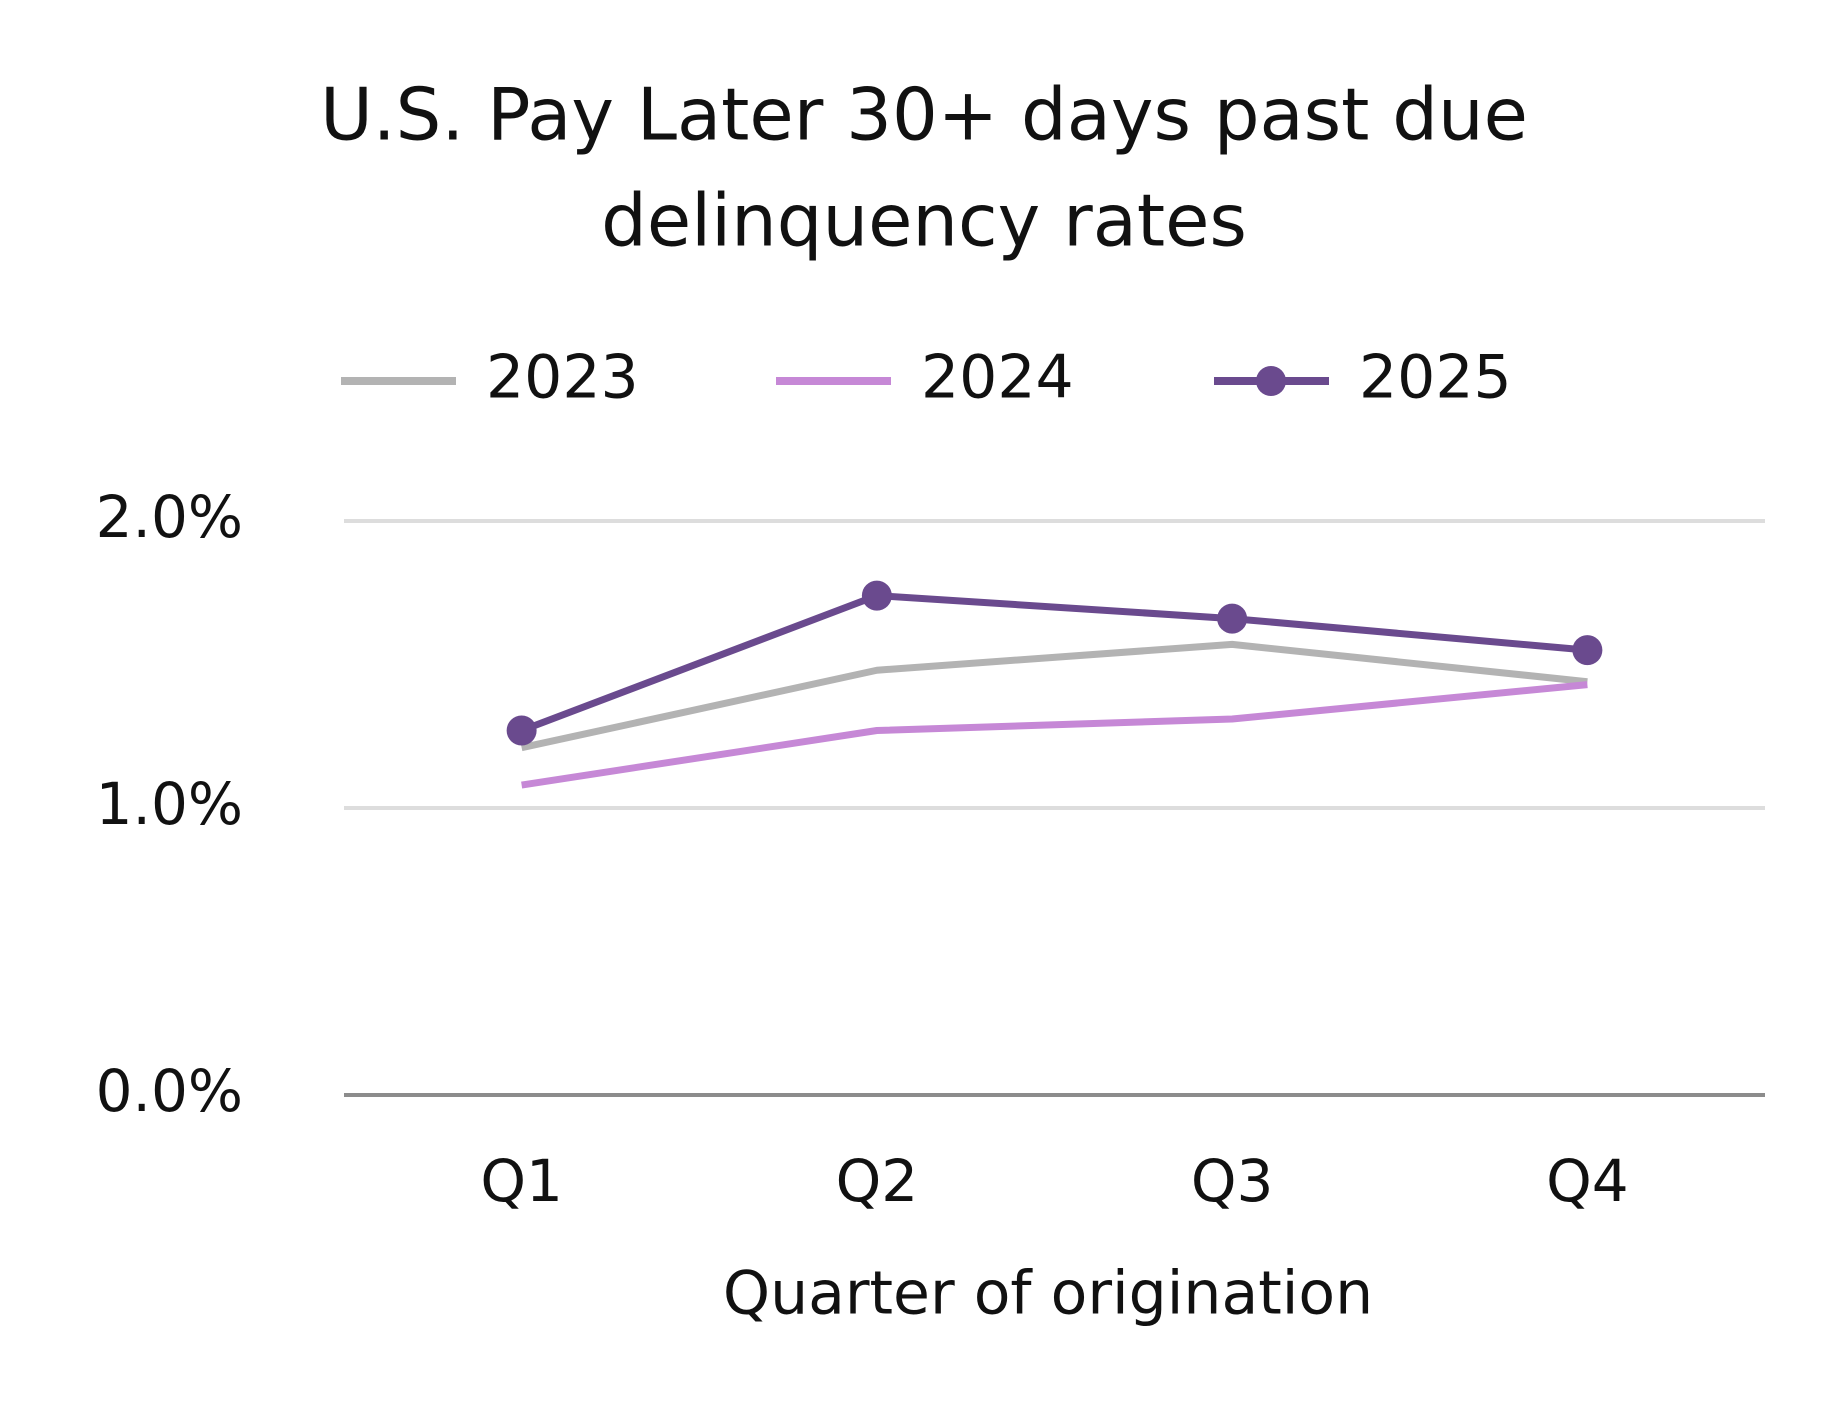  Describe the element at coordinates (1587, 1181) in the screenshot. I see `x-tick-label: Q4` at that location.